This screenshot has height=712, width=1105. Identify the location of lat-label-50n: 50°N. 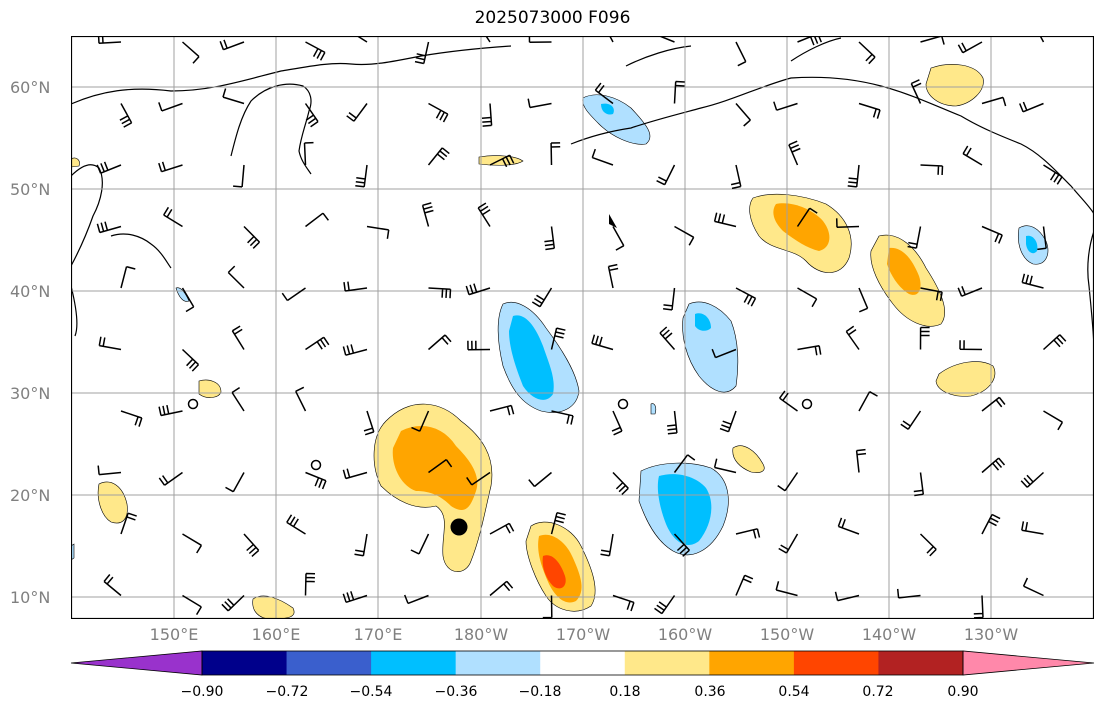
(30, 189).